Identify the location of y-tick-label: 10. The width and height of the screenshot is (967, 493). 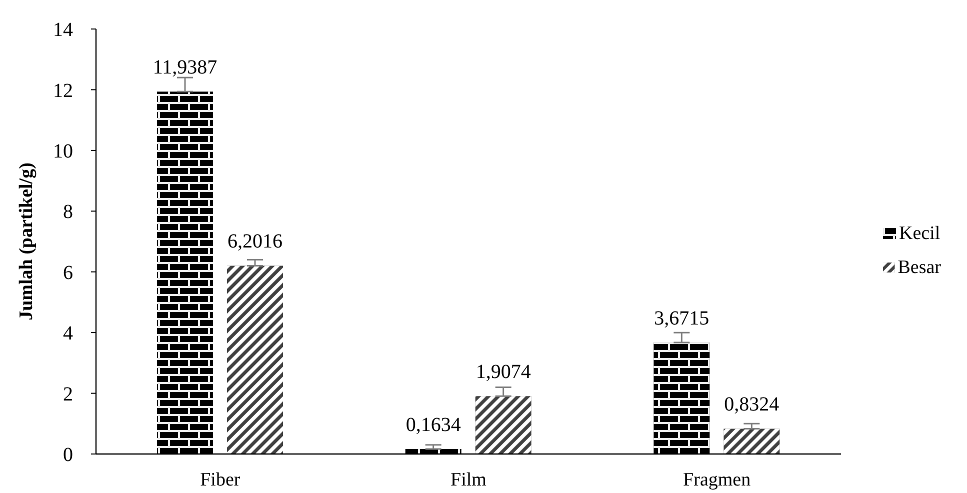
(63, 151).